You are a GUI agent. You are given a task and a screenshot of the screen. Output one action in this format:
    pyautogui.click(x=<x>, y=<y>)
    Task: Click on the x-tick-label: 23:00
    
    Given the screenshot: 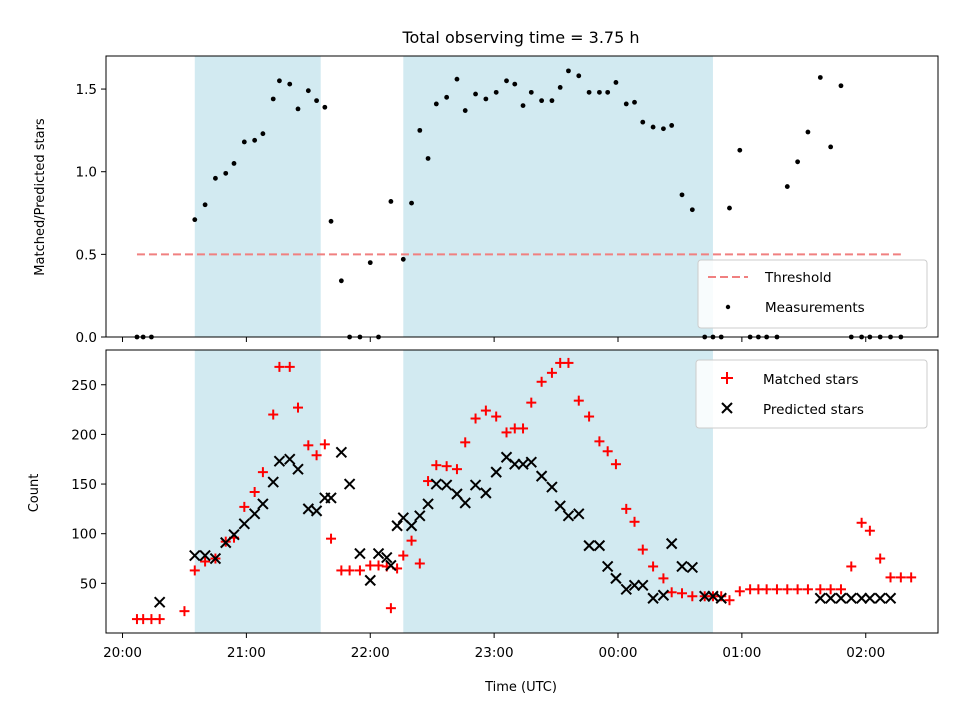 What is the action you would take?
    pyautogui.click(x=494, y=653)
    